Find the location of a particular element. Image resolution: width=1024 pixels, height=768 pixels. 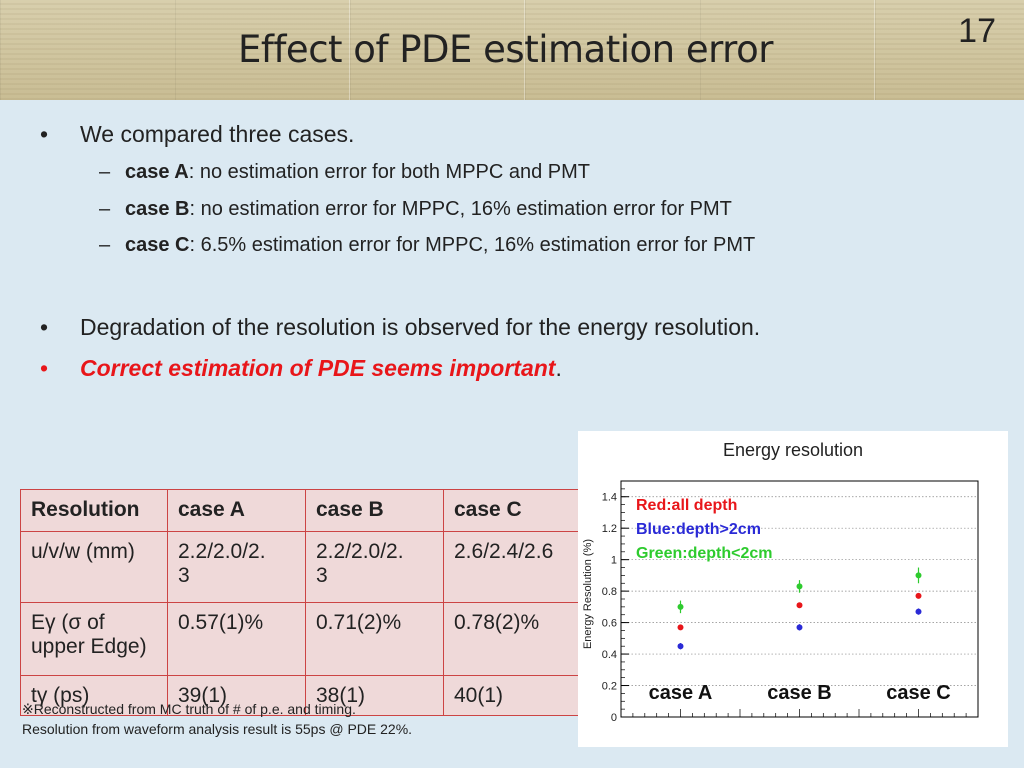

y-axis-label: Energy Resolution (%) is located at coordinates (588, 594).